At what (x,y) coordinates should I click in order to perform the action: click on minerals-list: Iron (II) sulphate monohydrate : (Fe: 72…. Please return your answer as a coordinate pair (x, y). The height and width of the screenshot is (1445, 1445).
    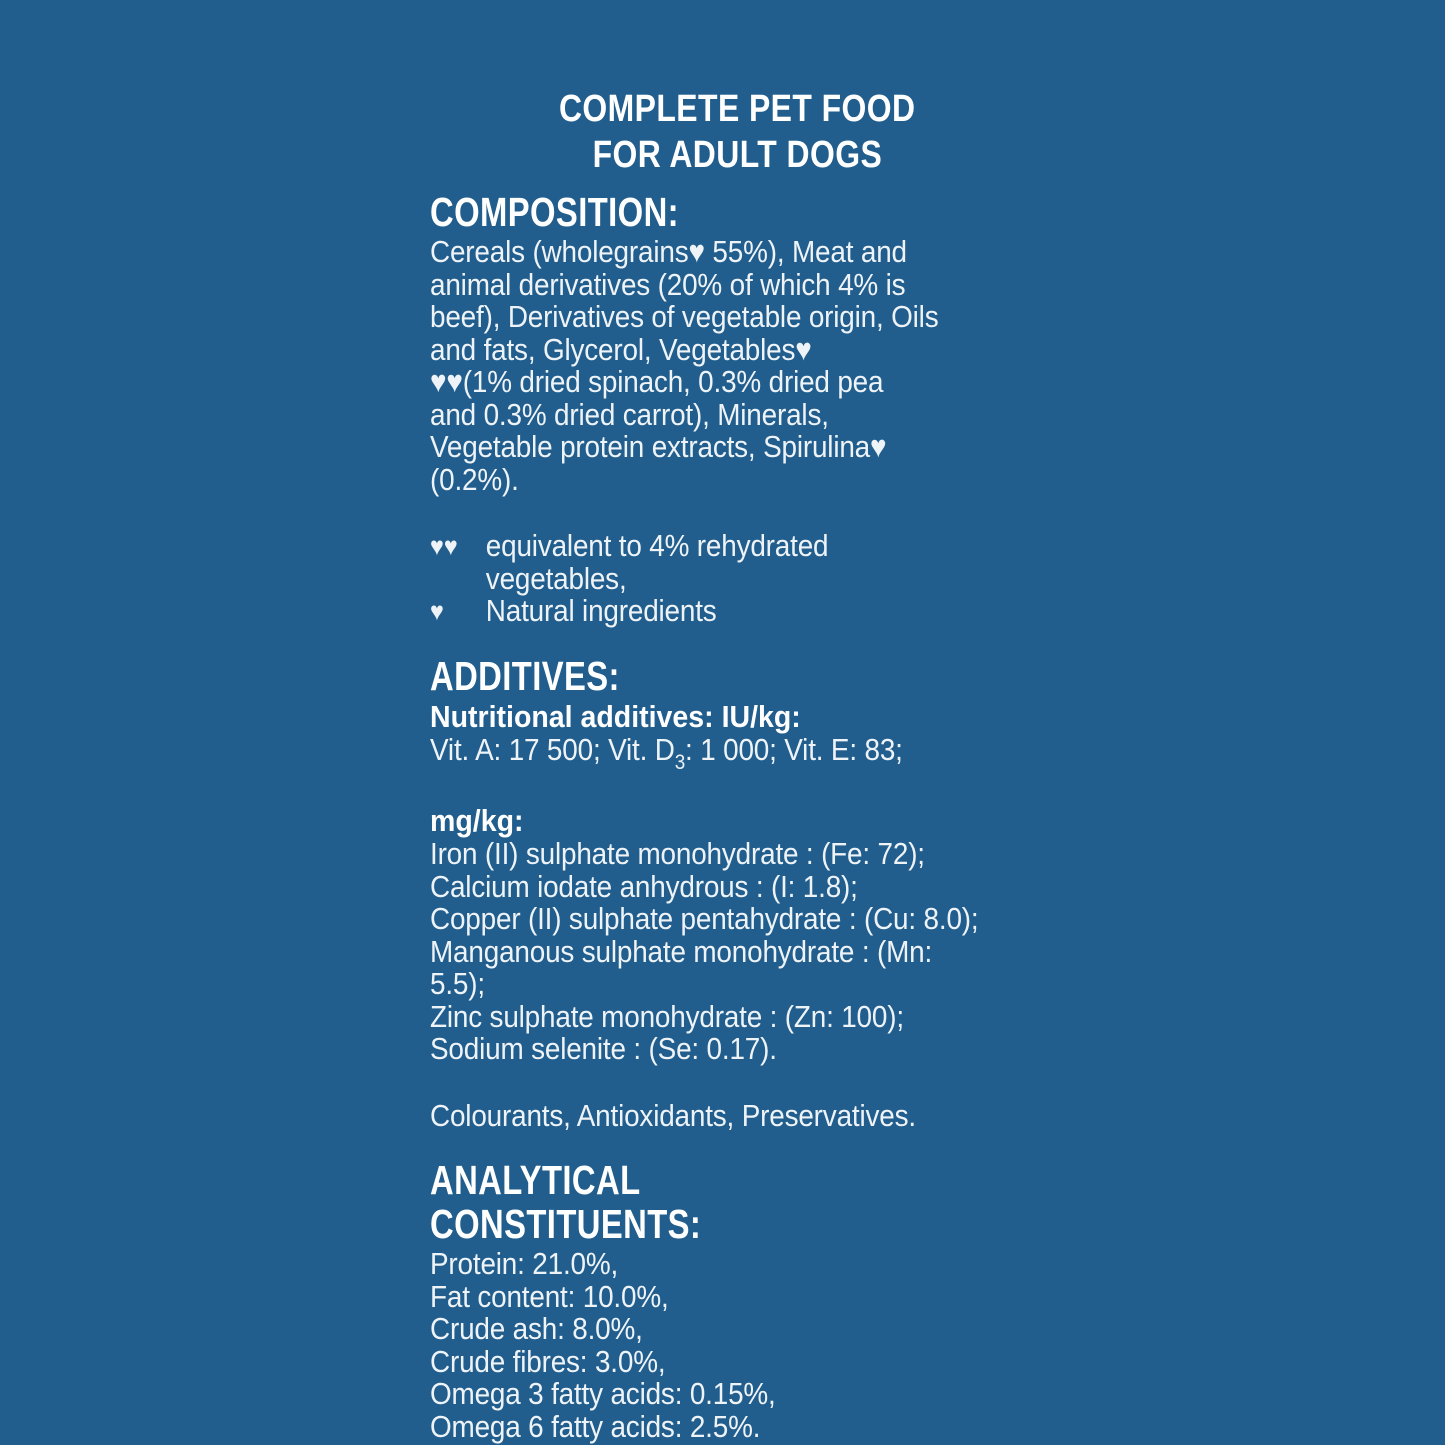
    Looking at the image, I should click on (704, 951).